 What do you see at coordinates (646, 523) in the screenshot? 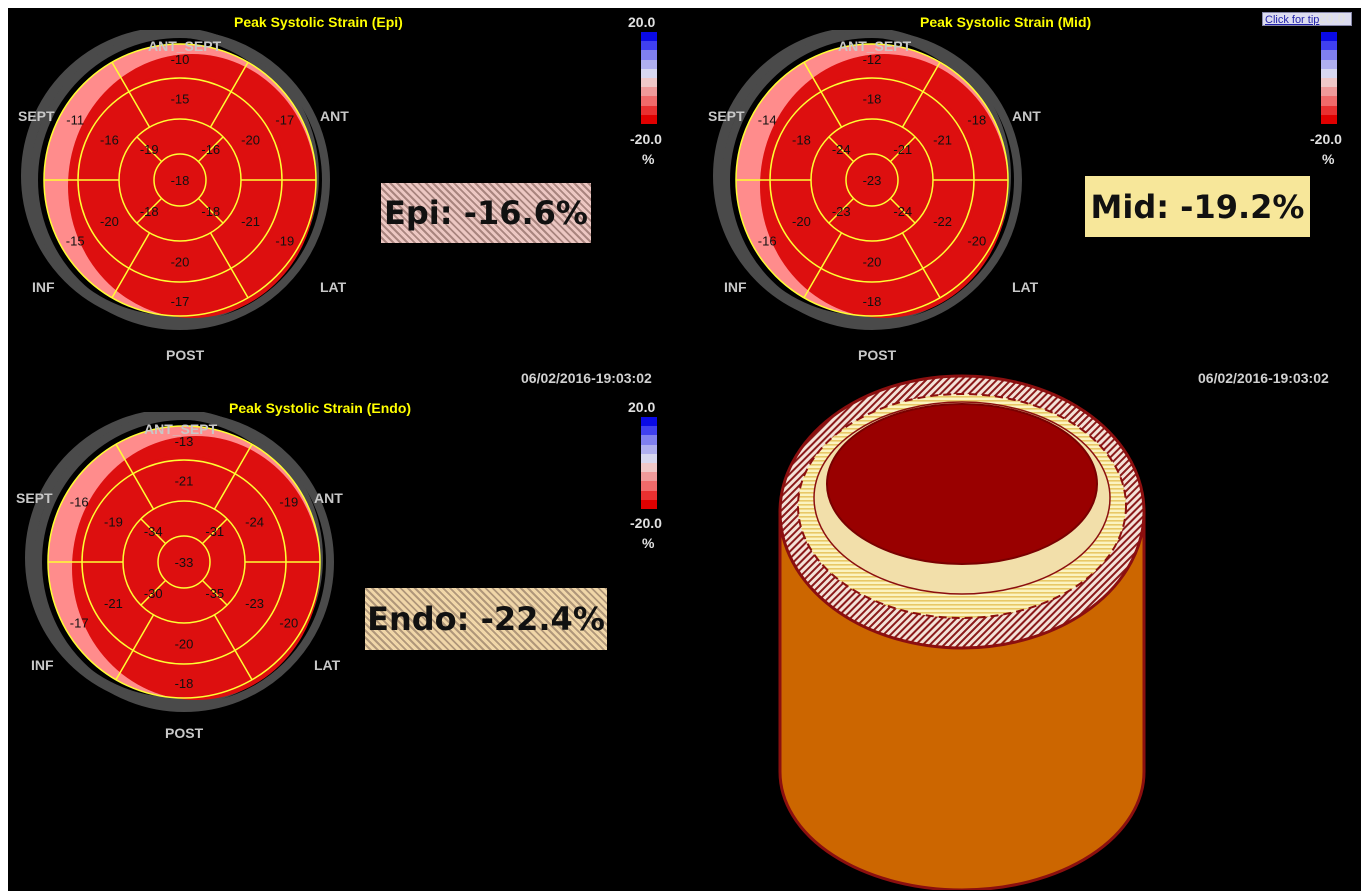
I see `scale-bottom-label-endo: -20.0` at bounding box center [646, 523].